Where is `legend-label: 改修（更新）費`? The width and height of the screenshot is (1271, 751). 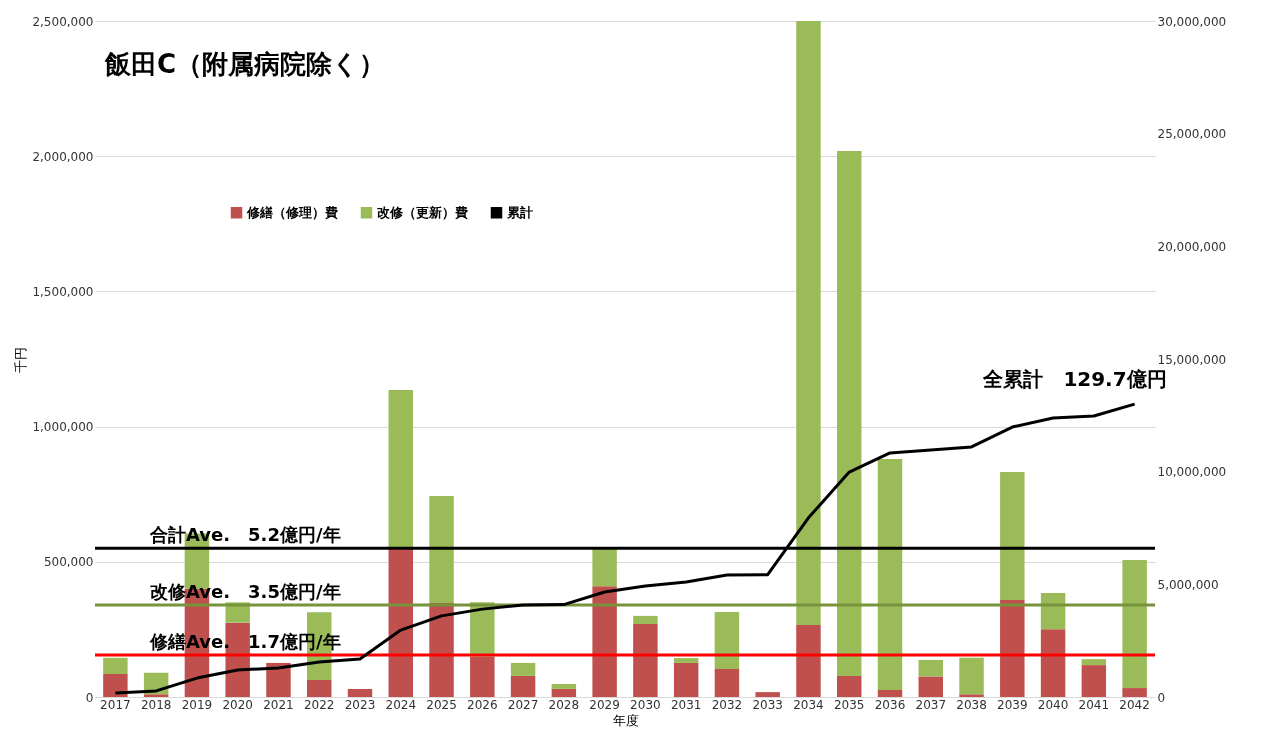 legend-label: 改修（更新）費 is located at coordinates (422, 212).